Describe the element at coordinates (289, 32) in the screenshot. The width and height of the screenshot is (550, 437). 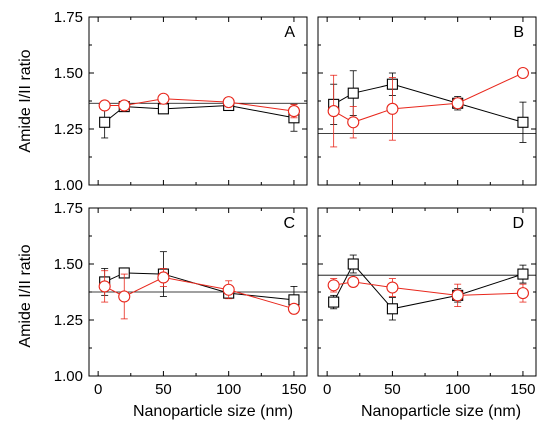
I see `panel-label: A` at that location.